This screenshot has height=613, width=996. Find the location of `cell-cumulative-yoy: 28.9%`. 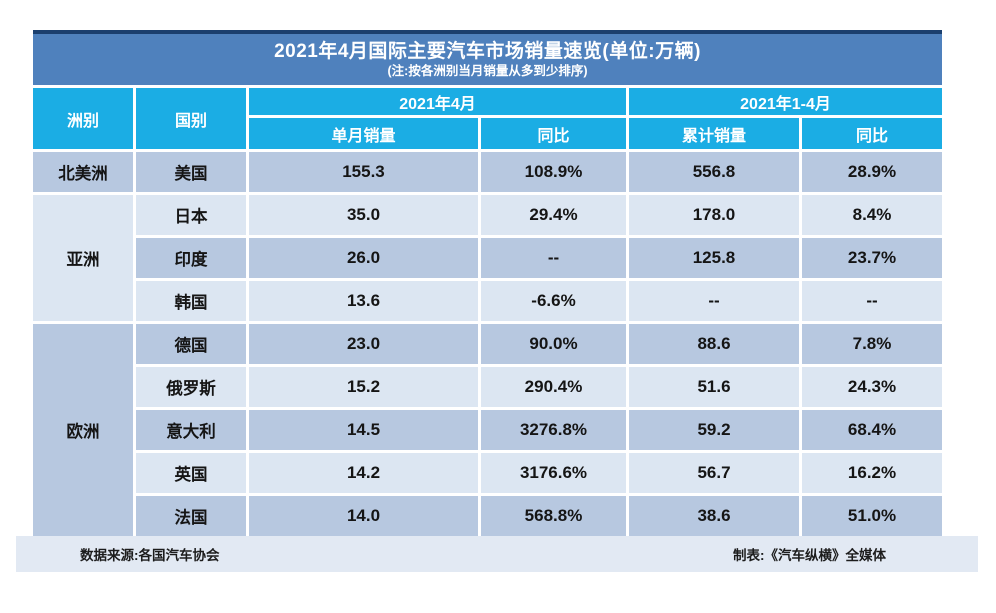

cell-cumulative-yoy: 28.9% is located at coordinates (872, 172).